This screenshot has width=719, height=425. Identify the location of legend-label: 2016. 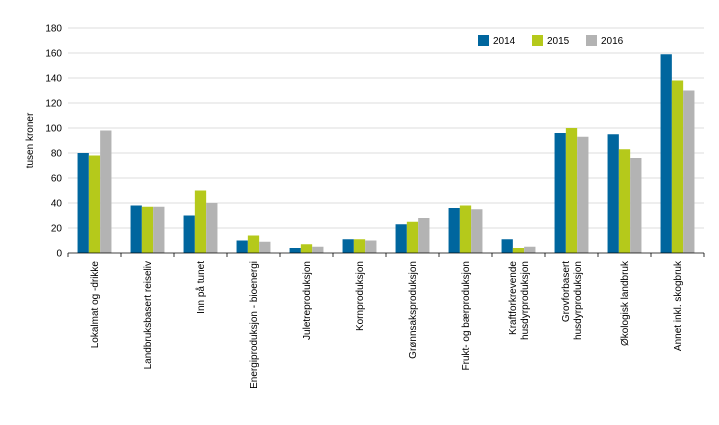
(612, 41).